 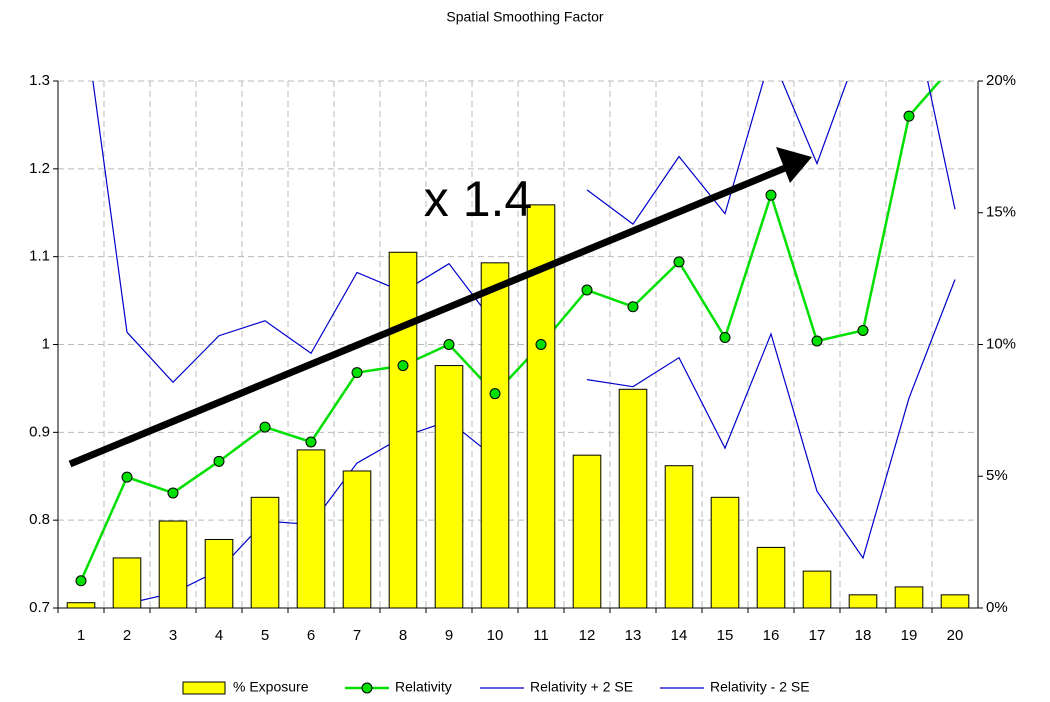 What do you see at coordinates (403, 635) in the screenshot?
I see `x-tick-label: 8` at bounding box center [403, 635].